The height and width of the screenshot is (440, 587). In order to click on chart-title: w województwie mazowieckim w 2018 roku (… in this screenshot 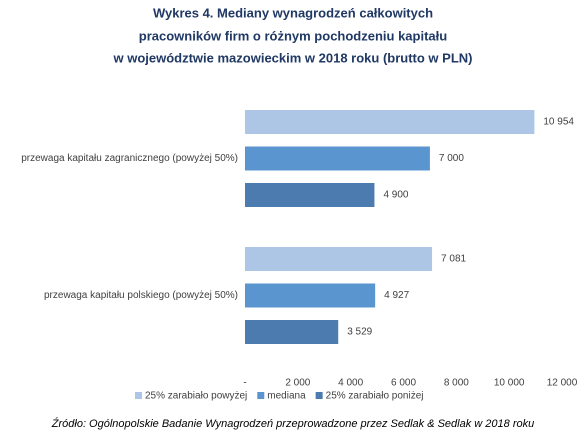, I will do `click(292, 57)`.